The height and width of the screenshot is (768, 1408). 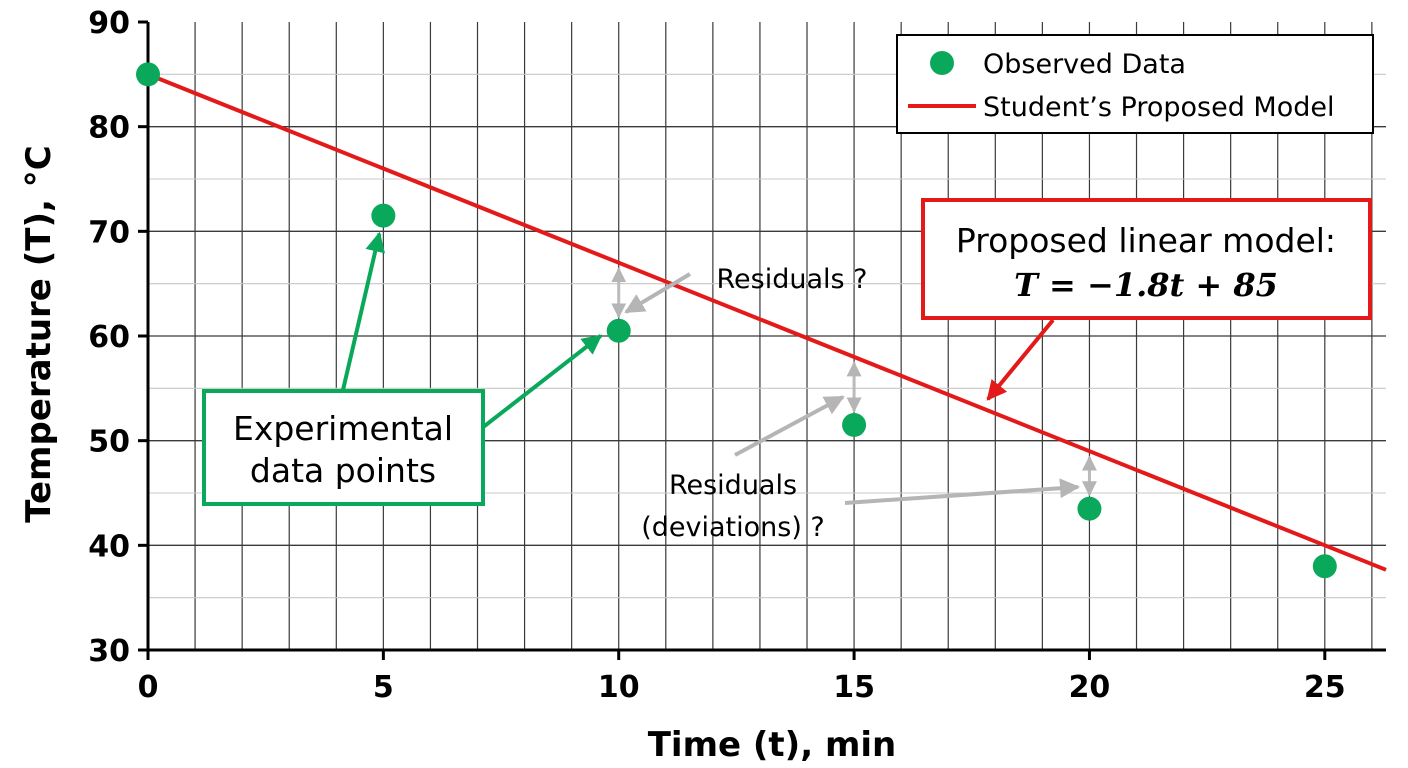 I want to click on x-tick-label: 5, so click(x=383, y=687).